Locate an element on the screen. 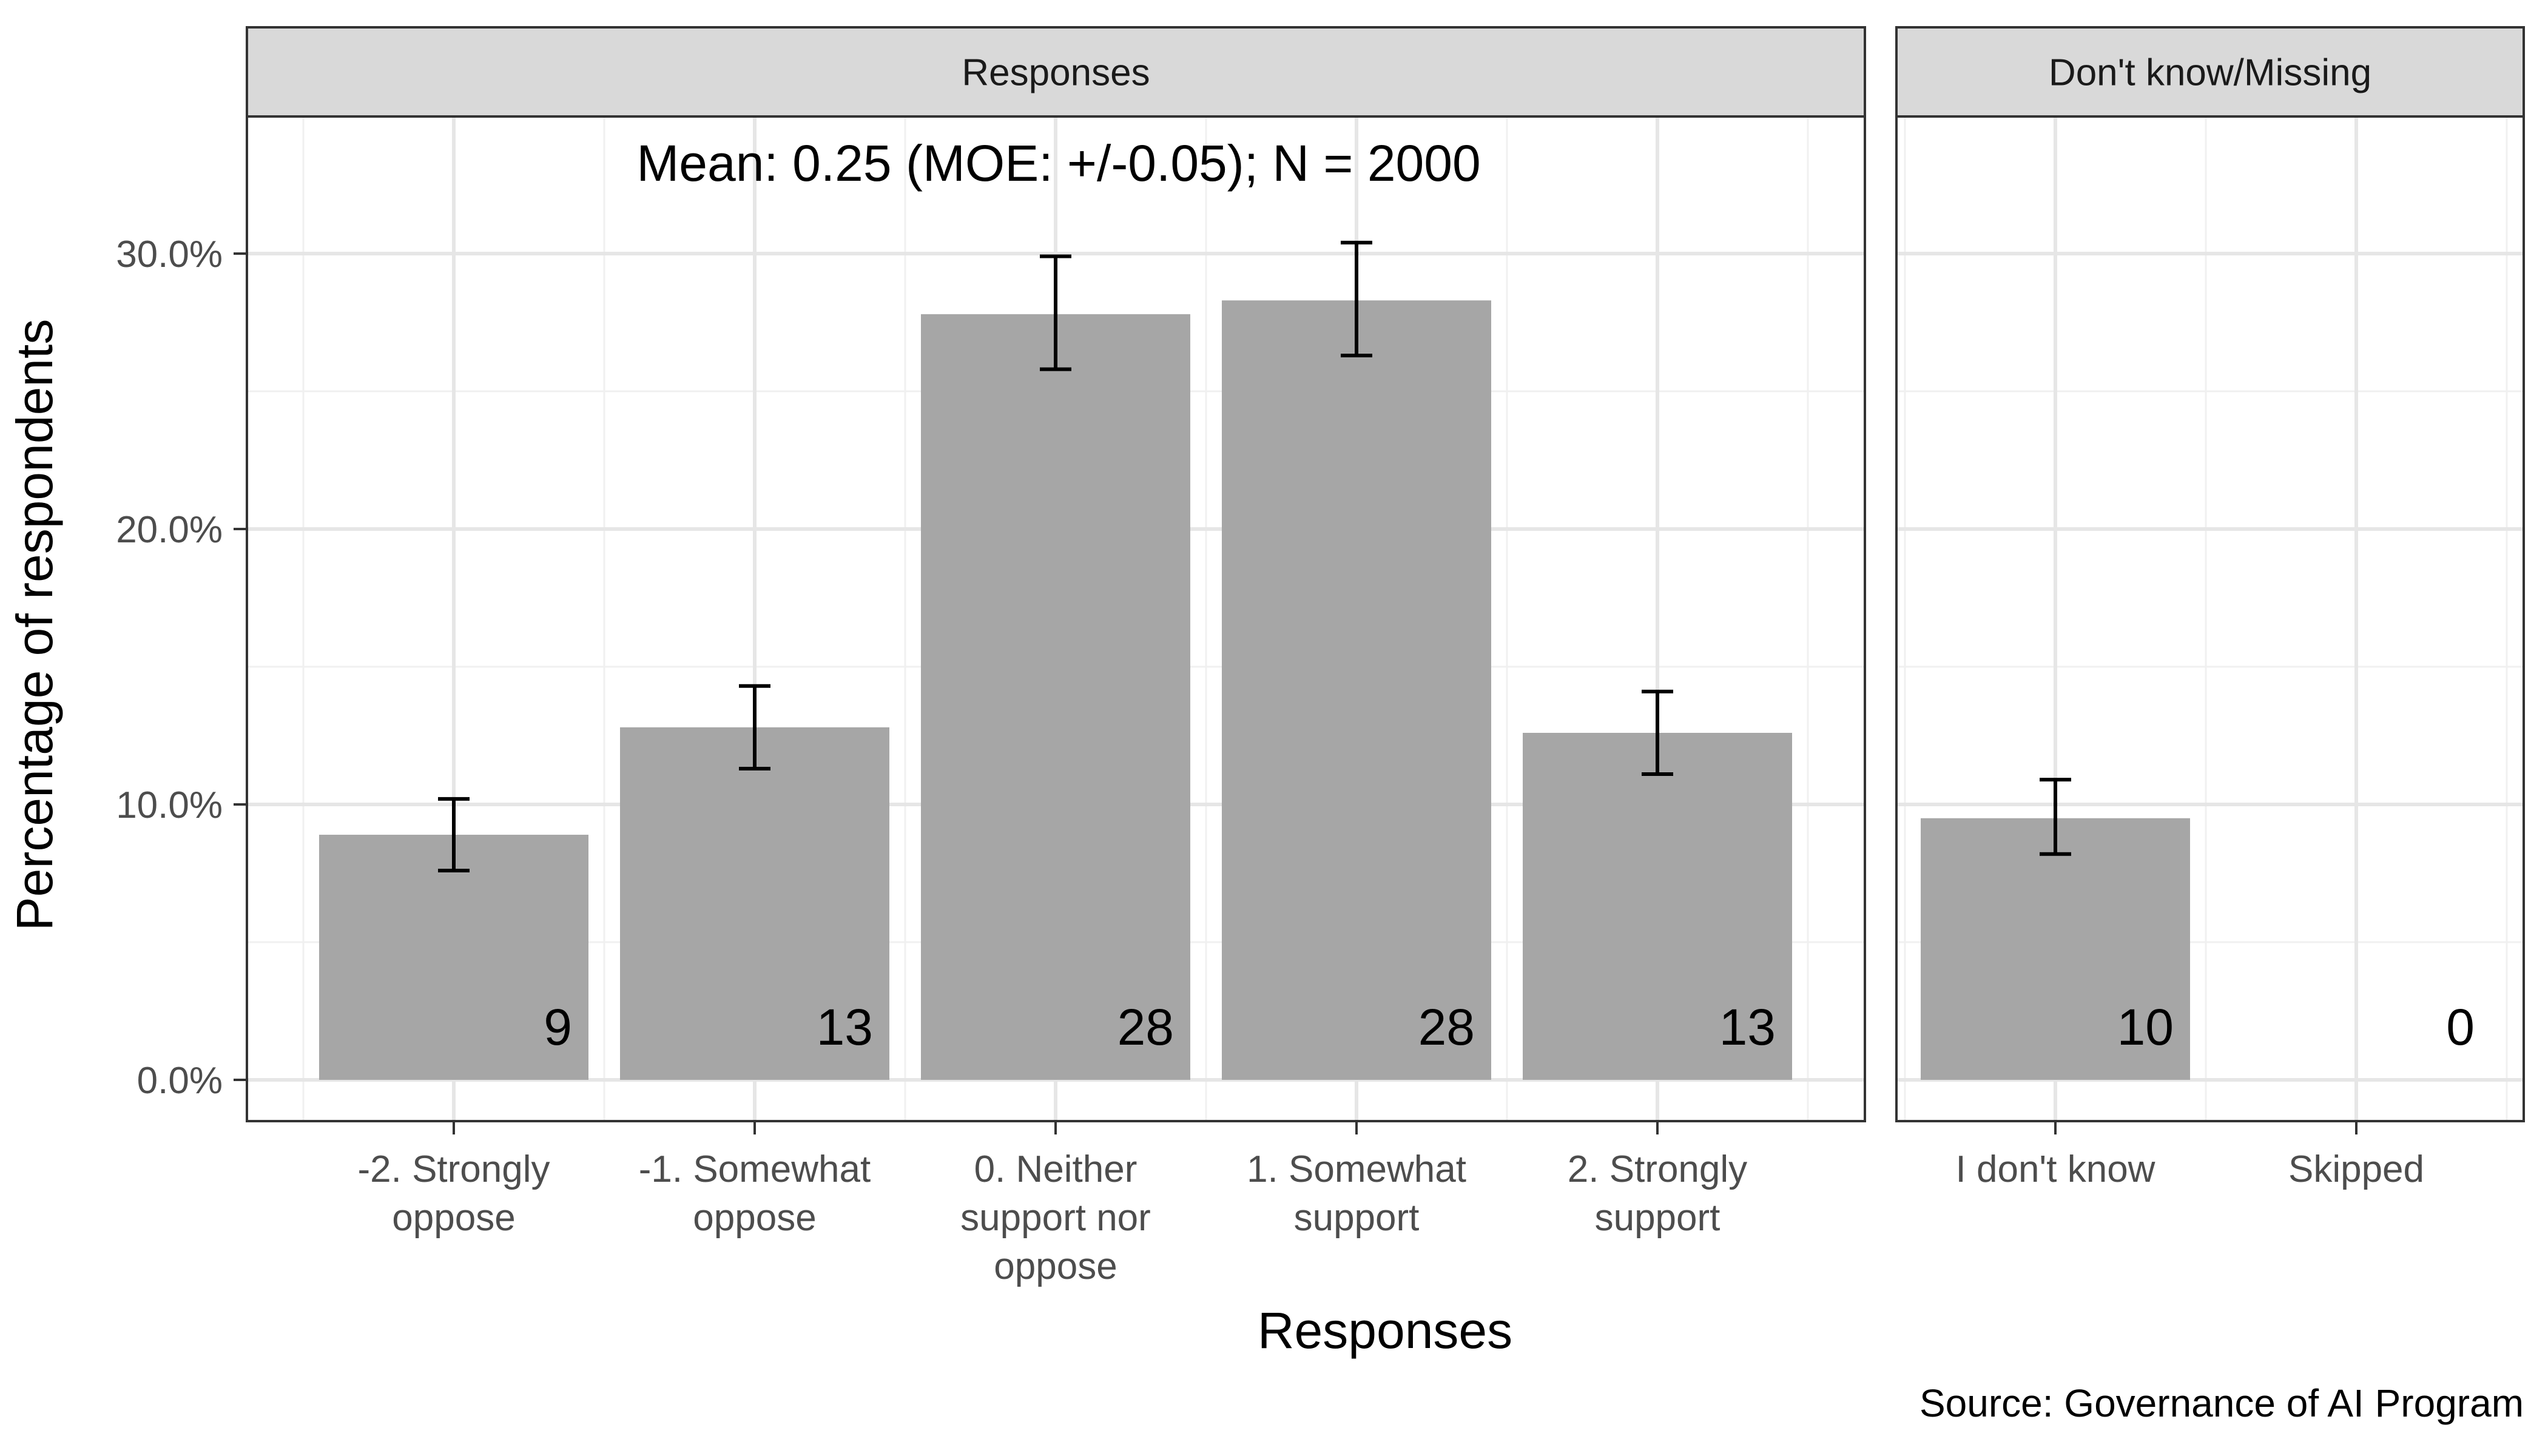 Image resolution: width=2548 pixels, height=1456 pixels. x-tick-label: 0. Neither support nor oppose is located at coordinates (1055, 1217).